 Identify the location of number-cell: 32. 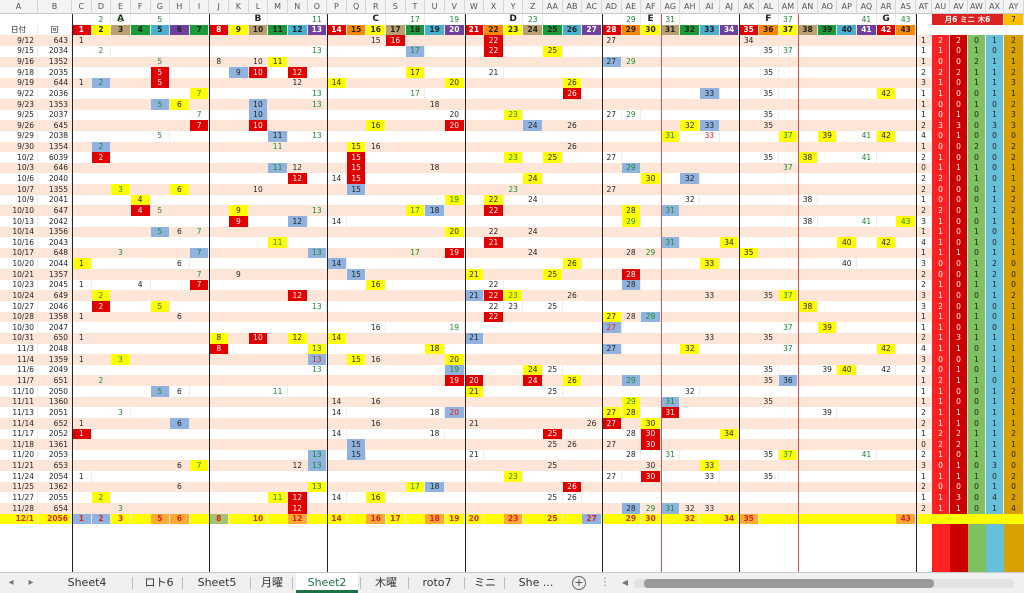
(690, 349).